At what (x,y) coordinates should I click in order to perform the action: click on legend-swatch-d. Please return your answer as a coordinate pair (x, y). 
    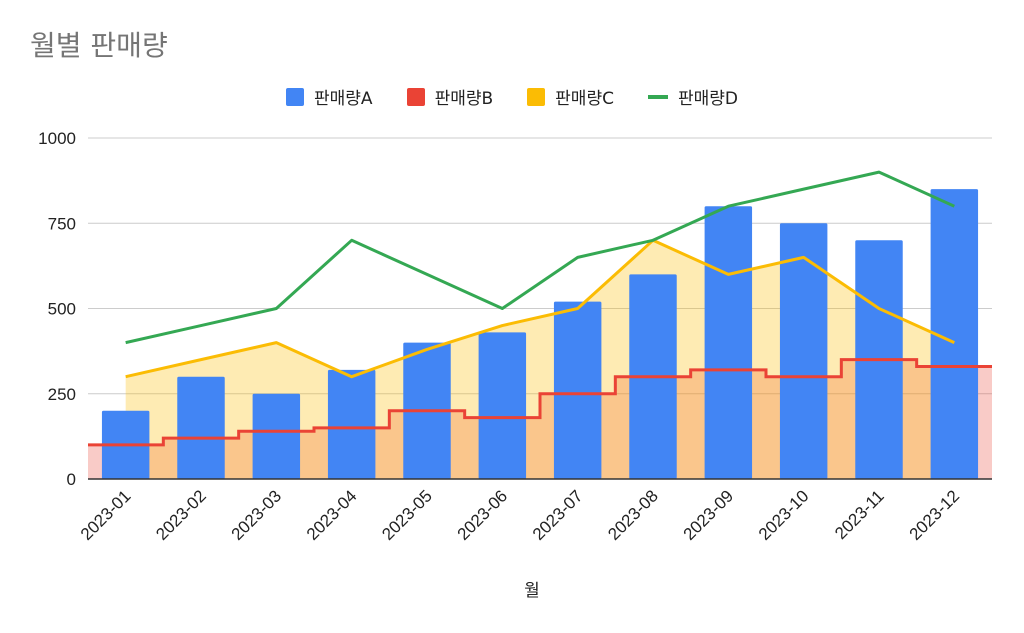
    Looking at the image, I should click on (657, 96).